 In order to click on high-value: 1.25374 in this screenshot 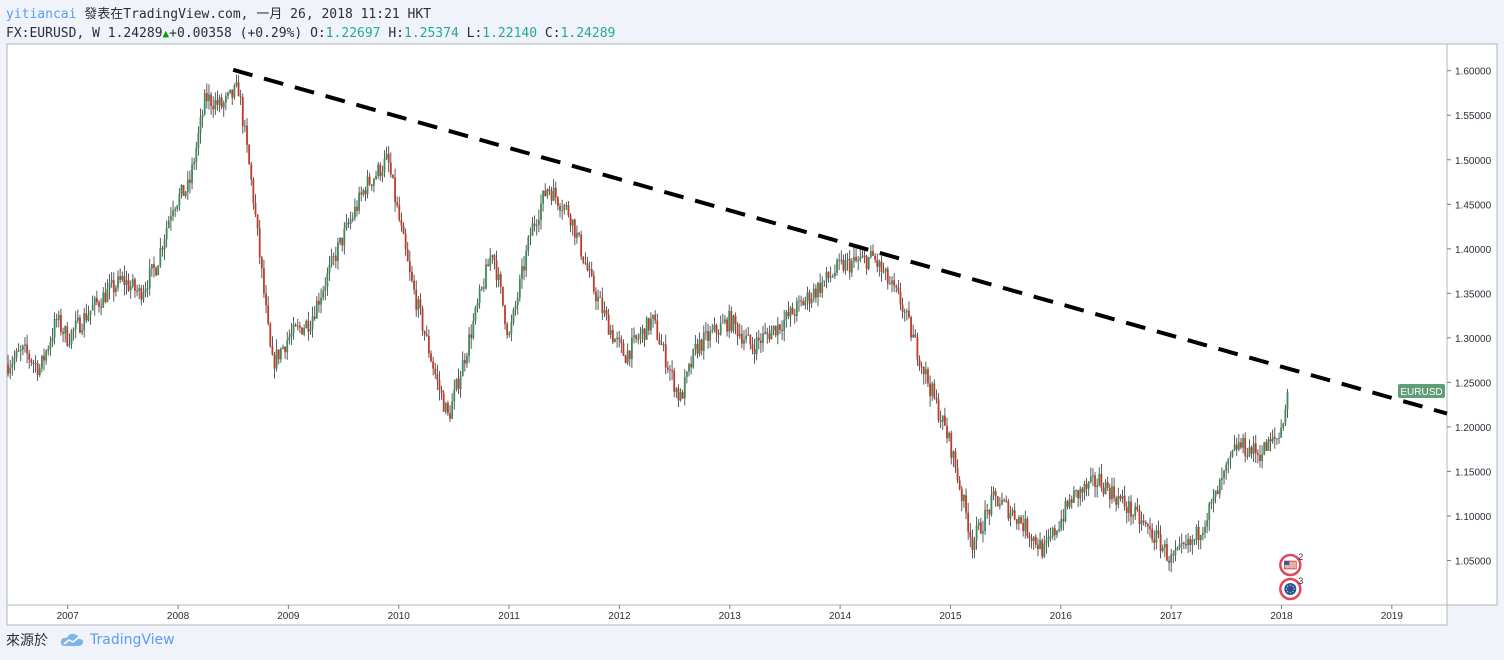, I will do `click(431, 33)`.